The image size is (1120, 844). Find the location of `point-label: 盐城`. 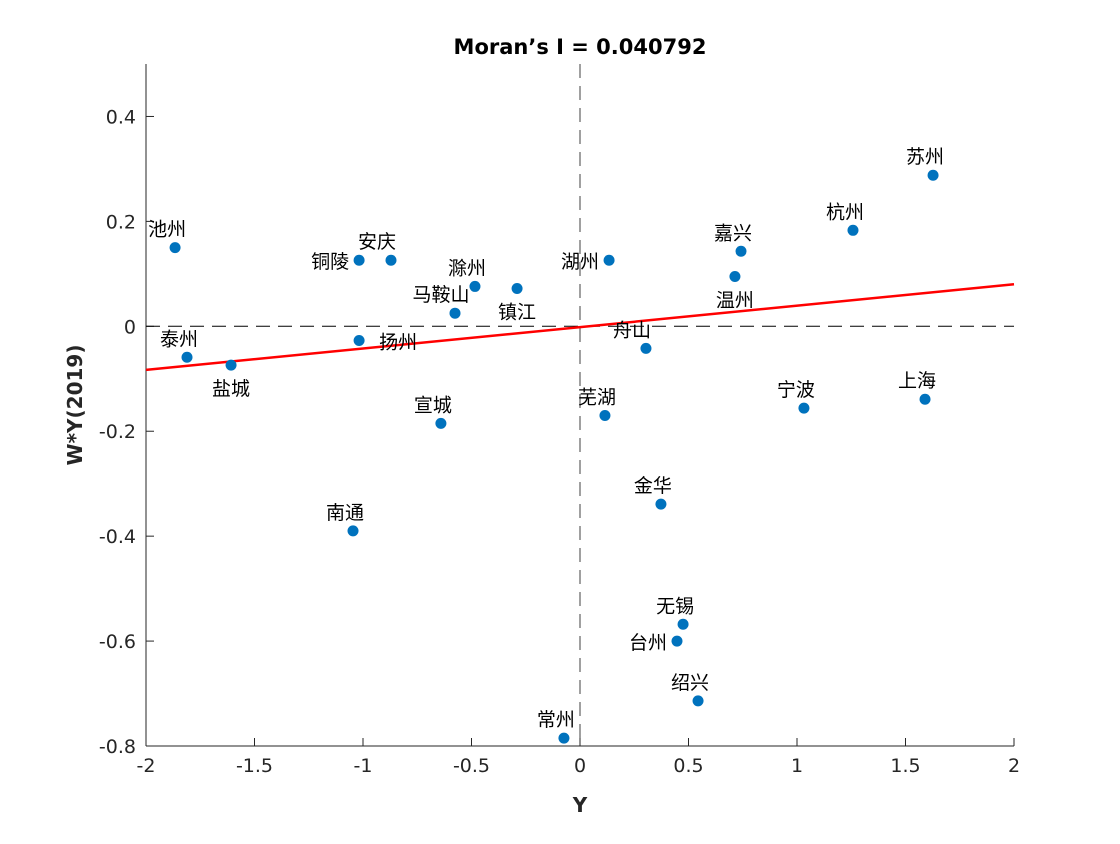

point-label: 盐城 is located at coordinates (231, 389).